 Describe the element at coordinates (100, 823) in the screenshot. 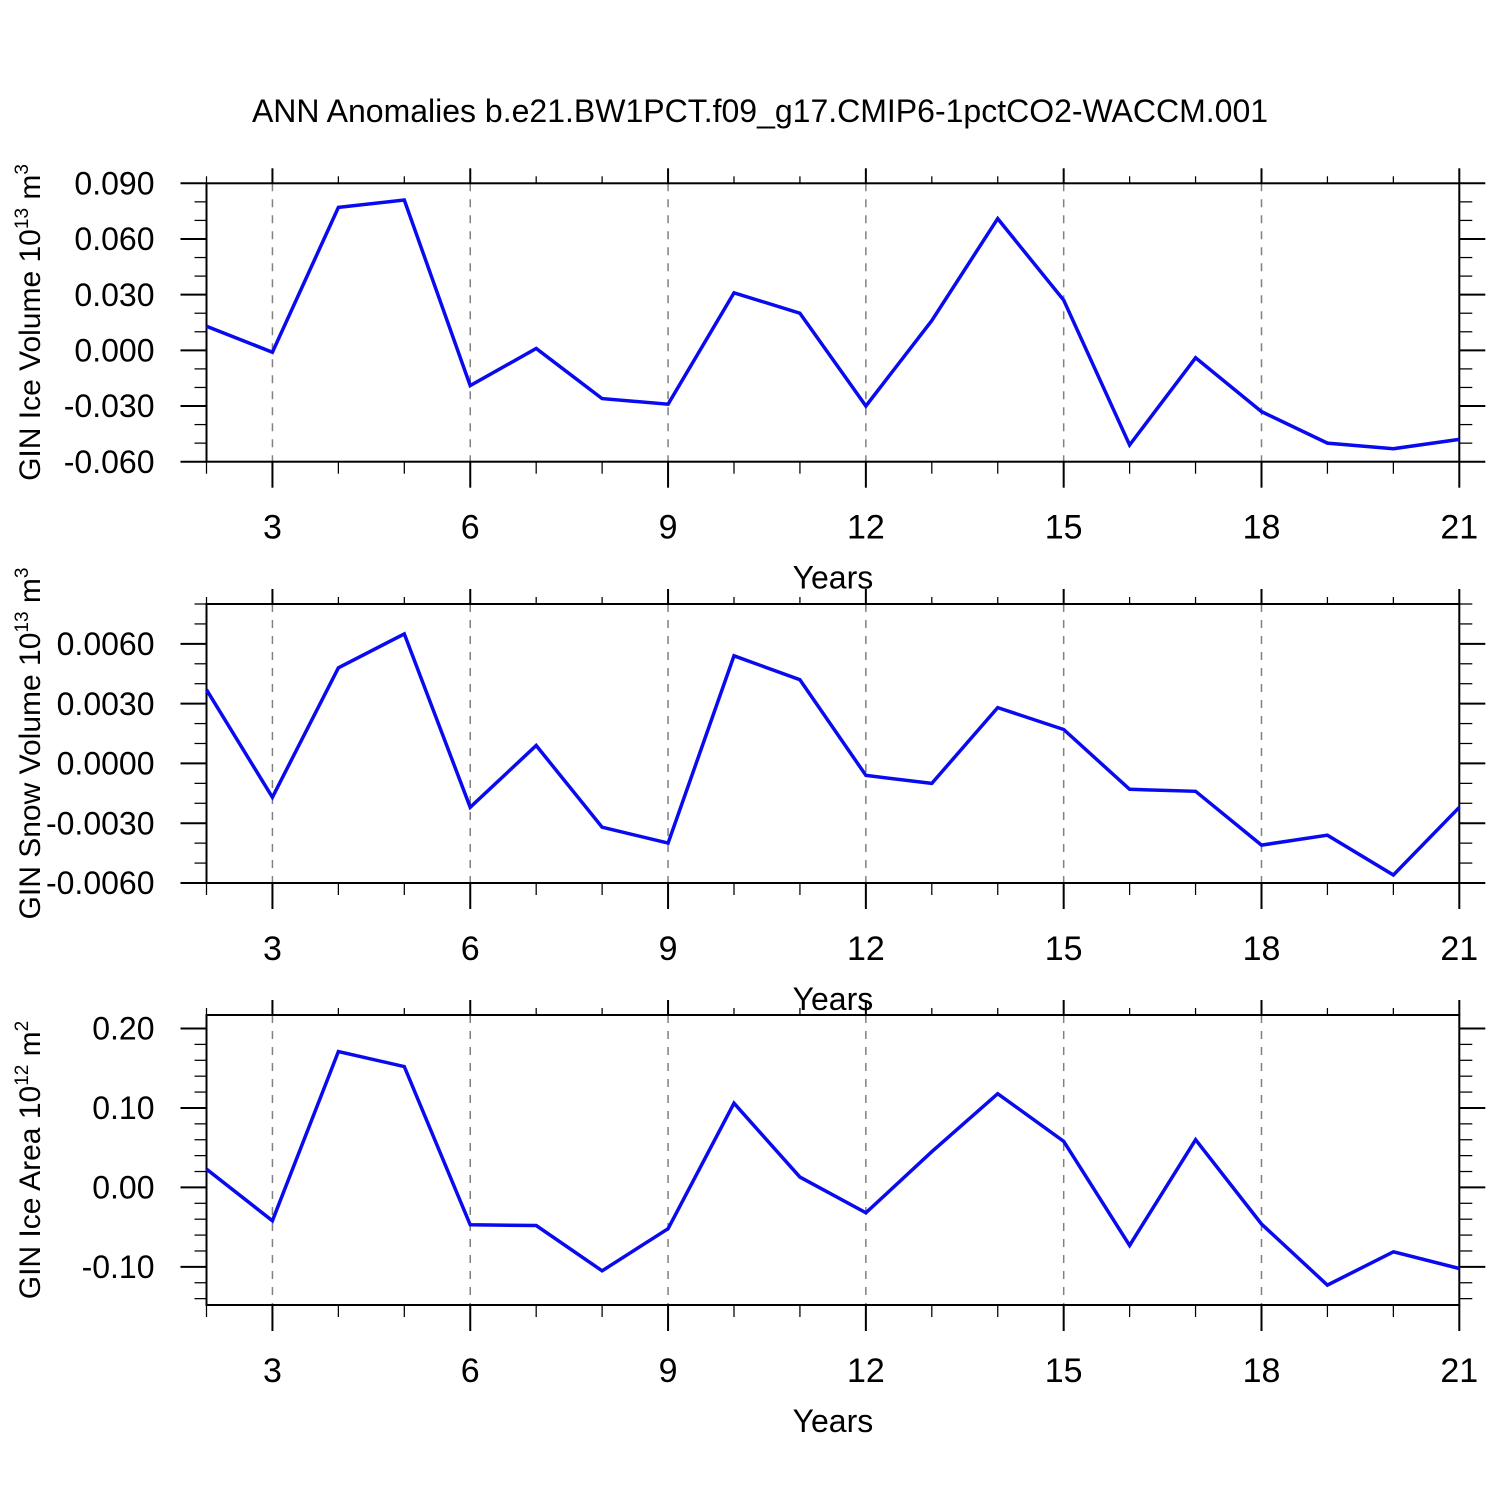

I see `y-tick-label: -0.0030` at that location.